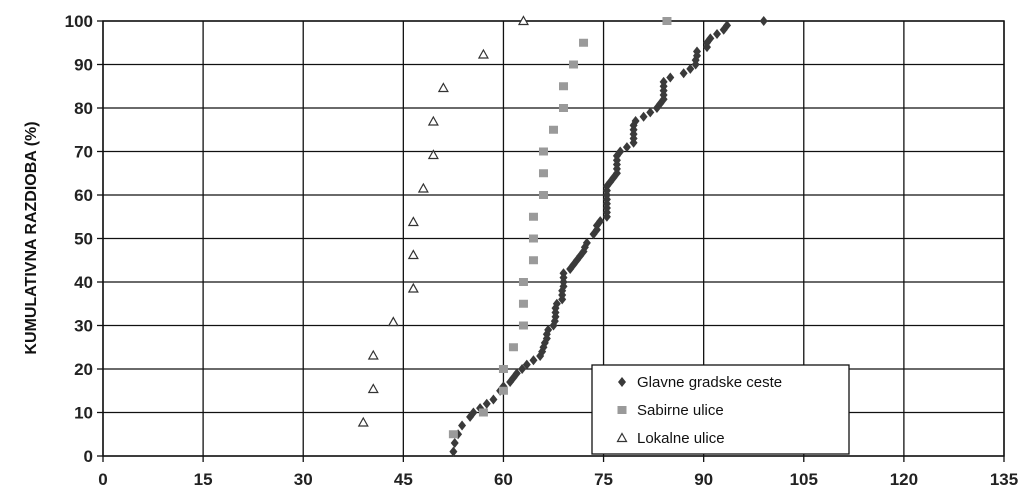 The height and width of the screenshot is (489, 1027). What do you see at coordinates (709, 382) in the screenshot?
I see `legend-label: Glavne gradske ceste` at bounding box center [709, 382].